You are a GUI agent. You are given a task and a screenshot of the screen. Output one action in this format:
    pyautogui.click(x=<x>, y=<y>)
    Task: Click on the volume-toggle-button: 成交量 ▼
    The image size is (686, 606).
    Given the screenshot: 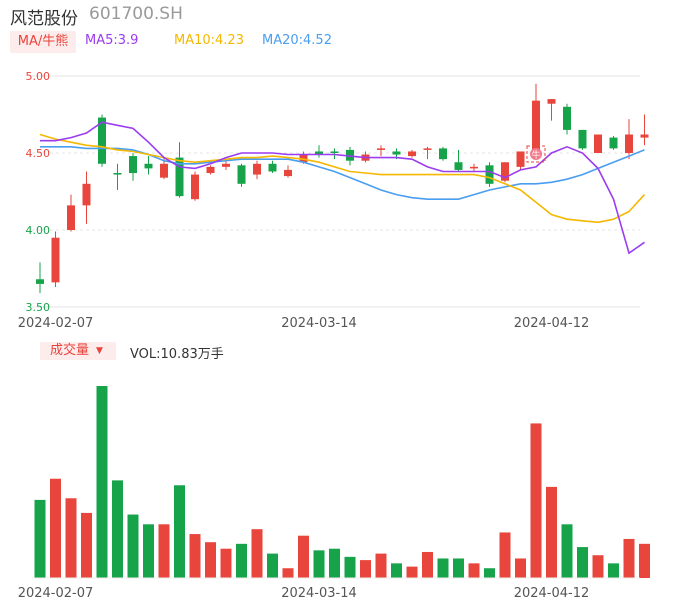 What is the action you would take?
    pyautogui.click(x=78, y=351)
    